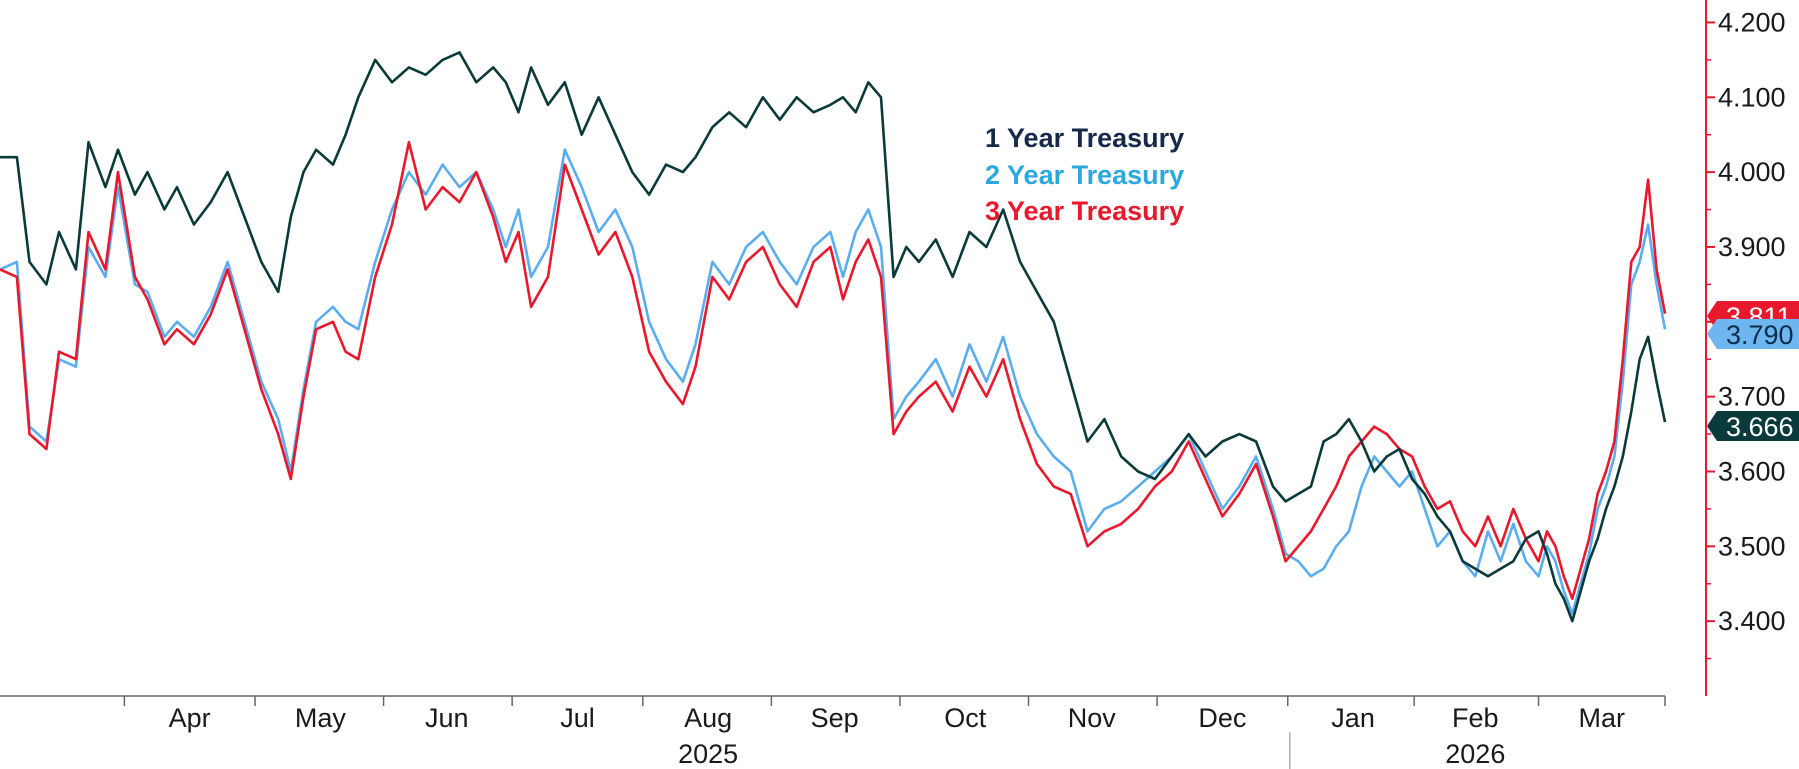 The image size is (1799, 769). What do you see at coordinates (1092, 718) in the screenshot?
I see `x-tick-label-nov: Nov` at bounding box center [1092, 718].